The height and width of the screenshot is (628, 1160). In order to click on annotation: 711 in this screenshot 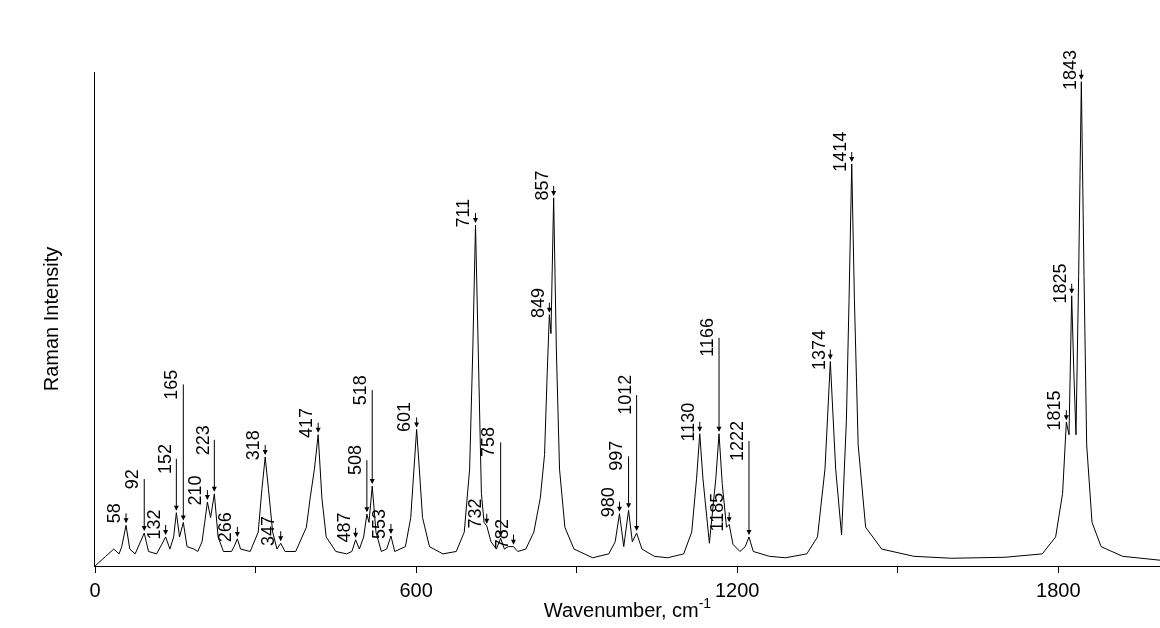, I will do `click(463, 213)`.